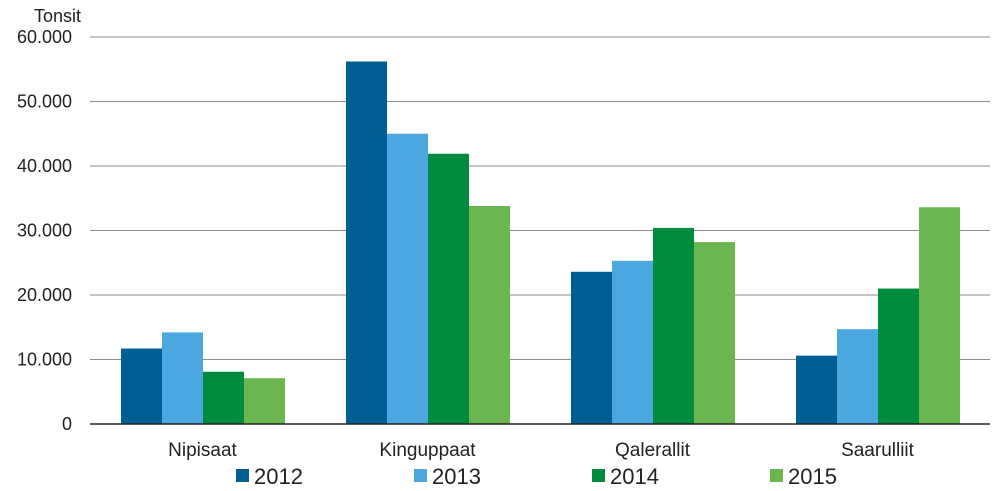  What do you see at coordinates (812, 476) in the screenshot?
I see `legend-label: 2015` at bounding box center [812, 476].